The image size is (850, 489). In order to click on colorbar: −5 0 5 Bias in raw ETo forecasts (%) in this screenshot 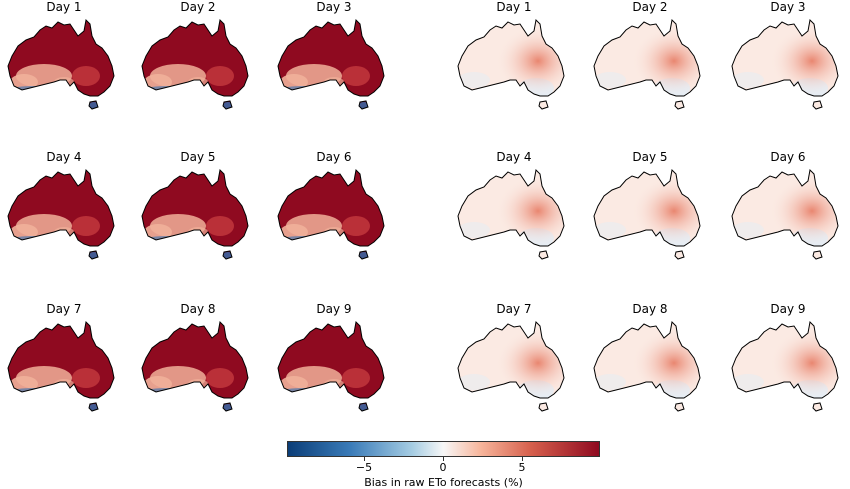, I will do `click(443, 465)`.